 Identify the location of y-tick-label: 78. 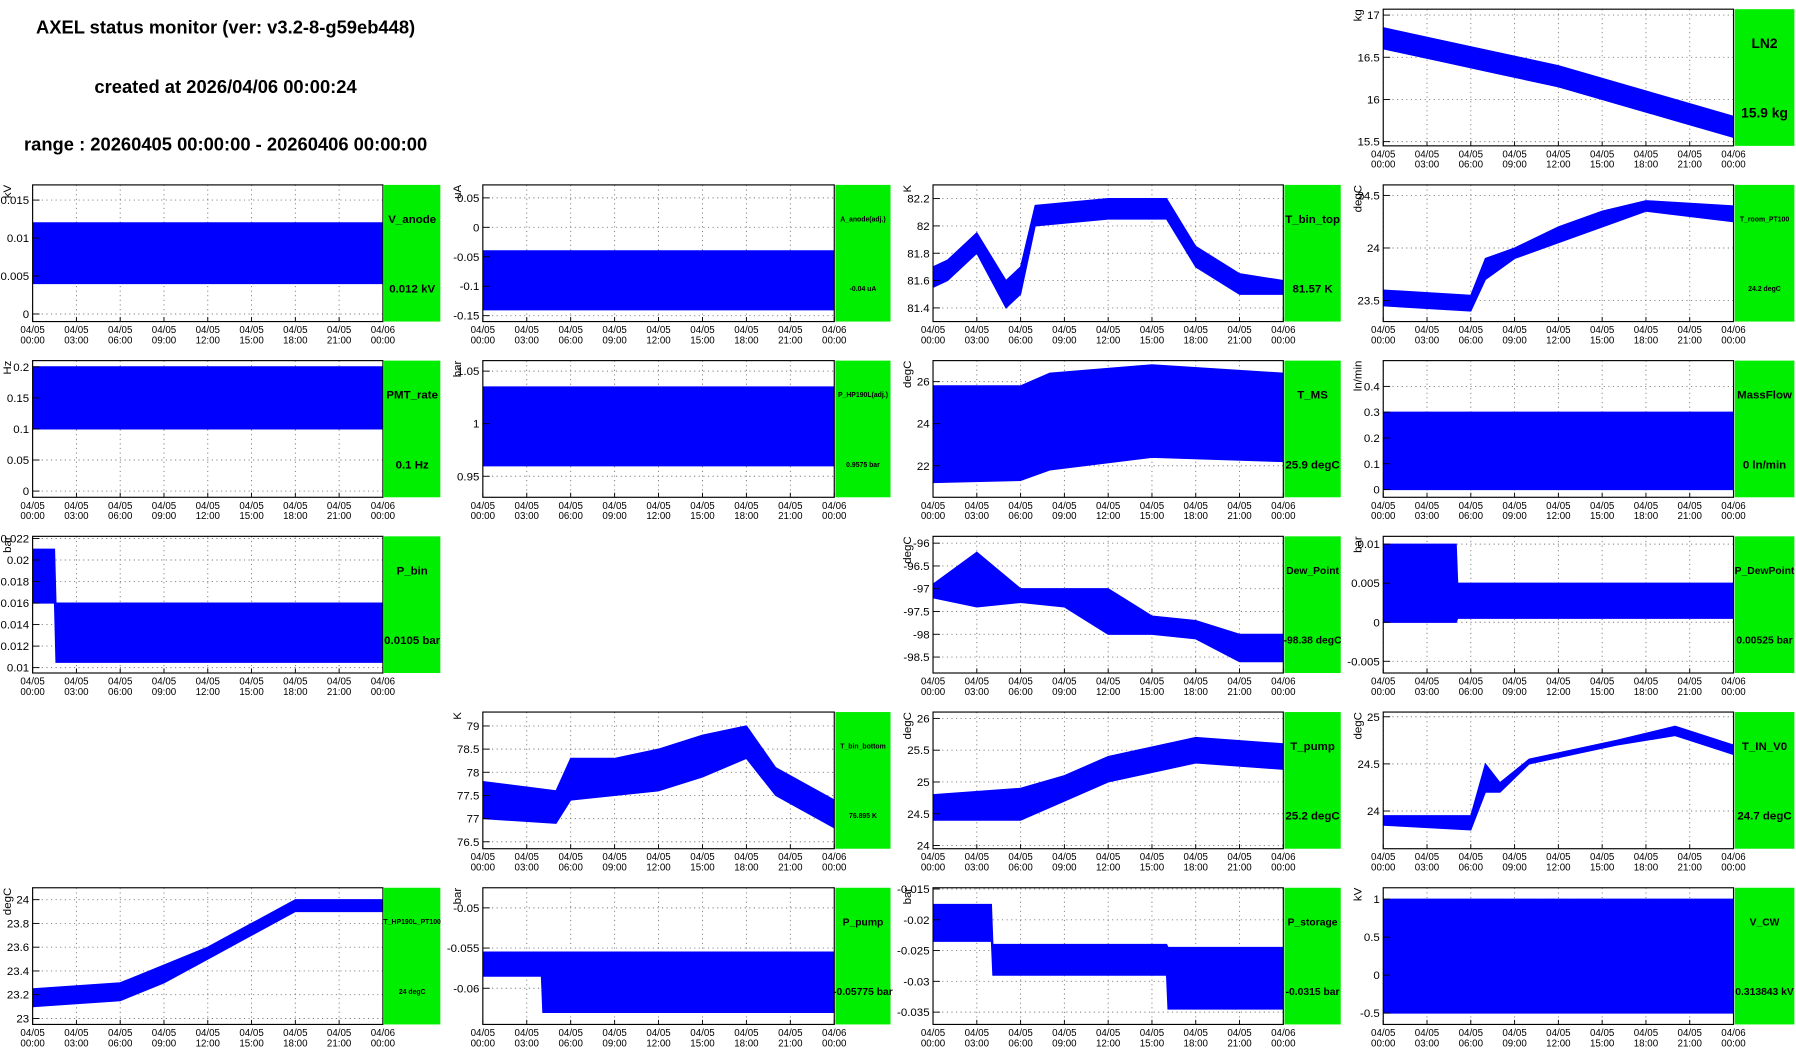
(473, 773).